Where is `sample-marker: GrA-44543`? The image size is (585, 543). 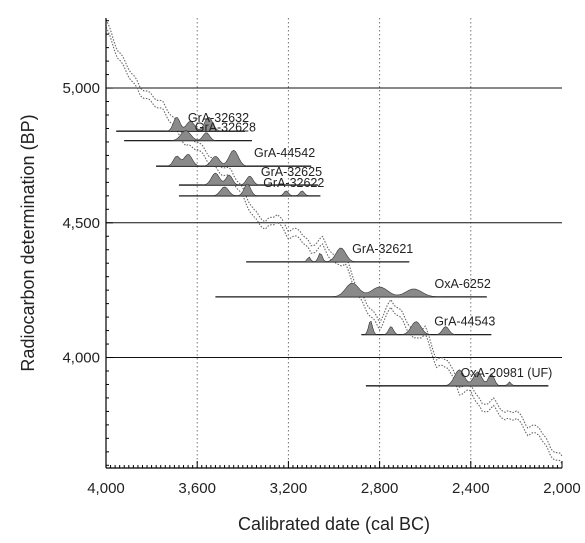 sample-marker: GrA-44543 is located at coordinates (428, 325).